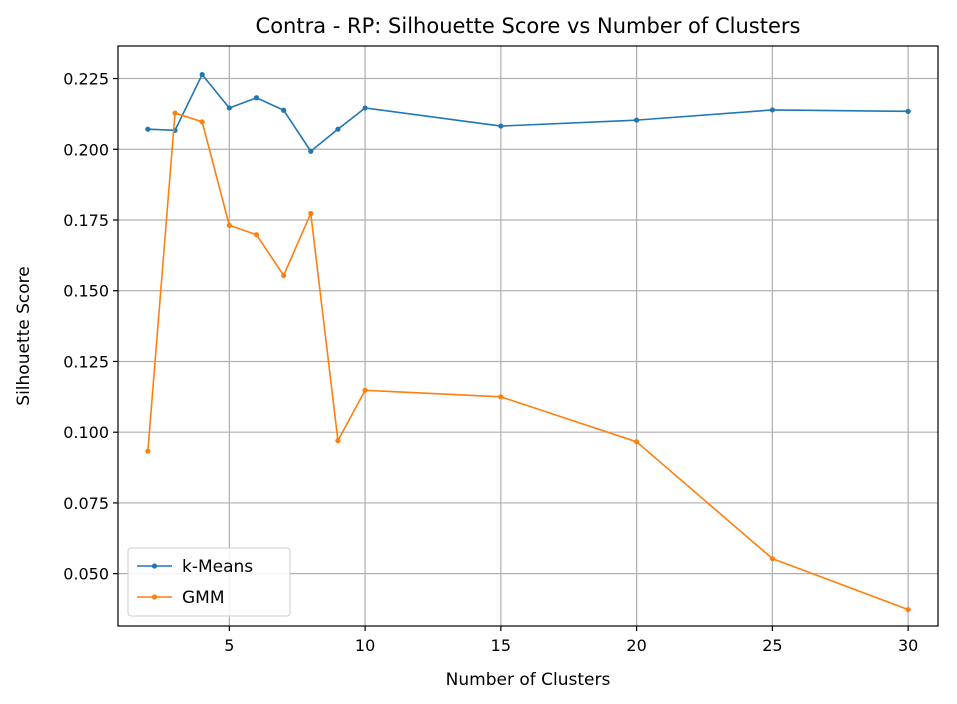 The width and height of the screenshot is (957, 704). I want to click on legend-marker-gmm, so click(154, 597).